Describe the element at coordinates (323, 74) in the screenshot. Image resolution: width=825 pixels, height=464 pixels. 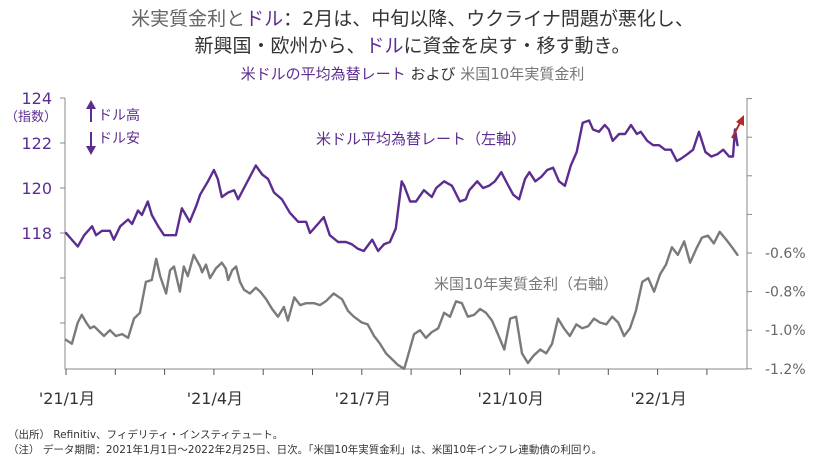
I see `chart-title-usd: 米ドルの平均為替レート` at that location.